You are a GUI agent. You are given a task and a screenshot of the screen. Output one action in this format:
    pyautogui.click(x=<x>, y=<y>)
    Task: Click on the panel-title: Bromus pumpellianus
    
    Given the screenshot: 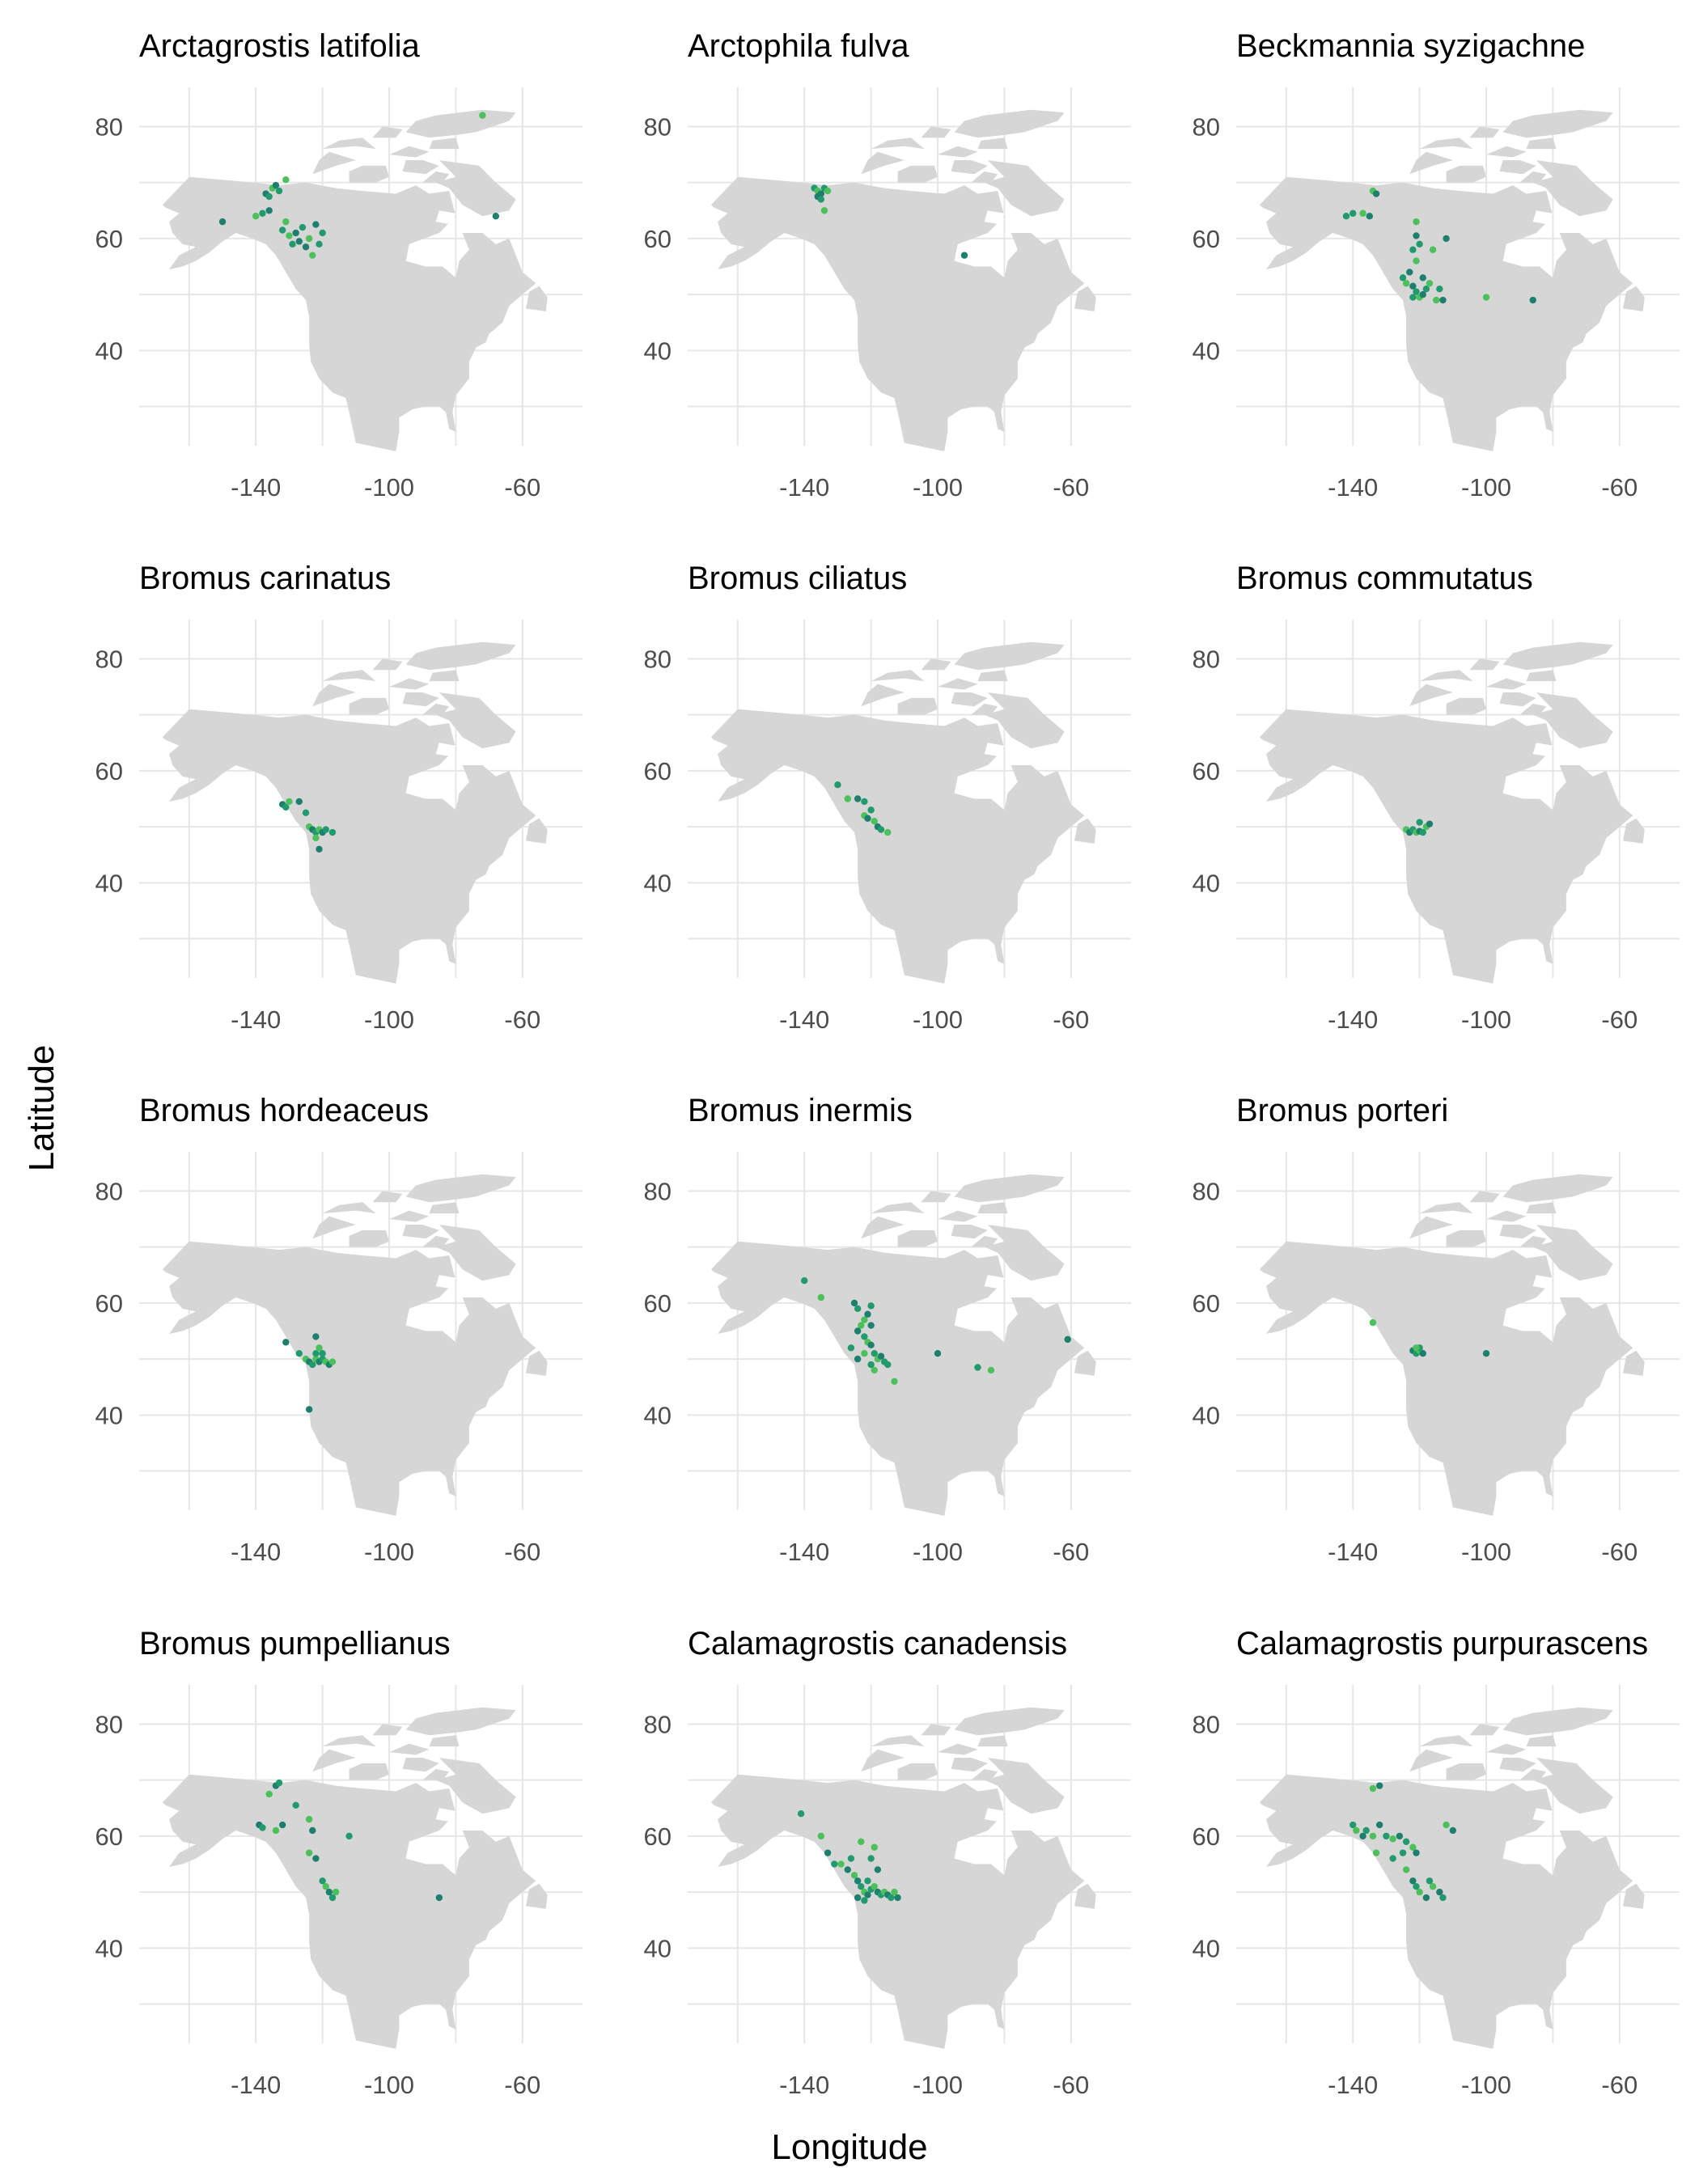 What is the action you would take?
    pyautogui.click(x=295, y=1644)
    